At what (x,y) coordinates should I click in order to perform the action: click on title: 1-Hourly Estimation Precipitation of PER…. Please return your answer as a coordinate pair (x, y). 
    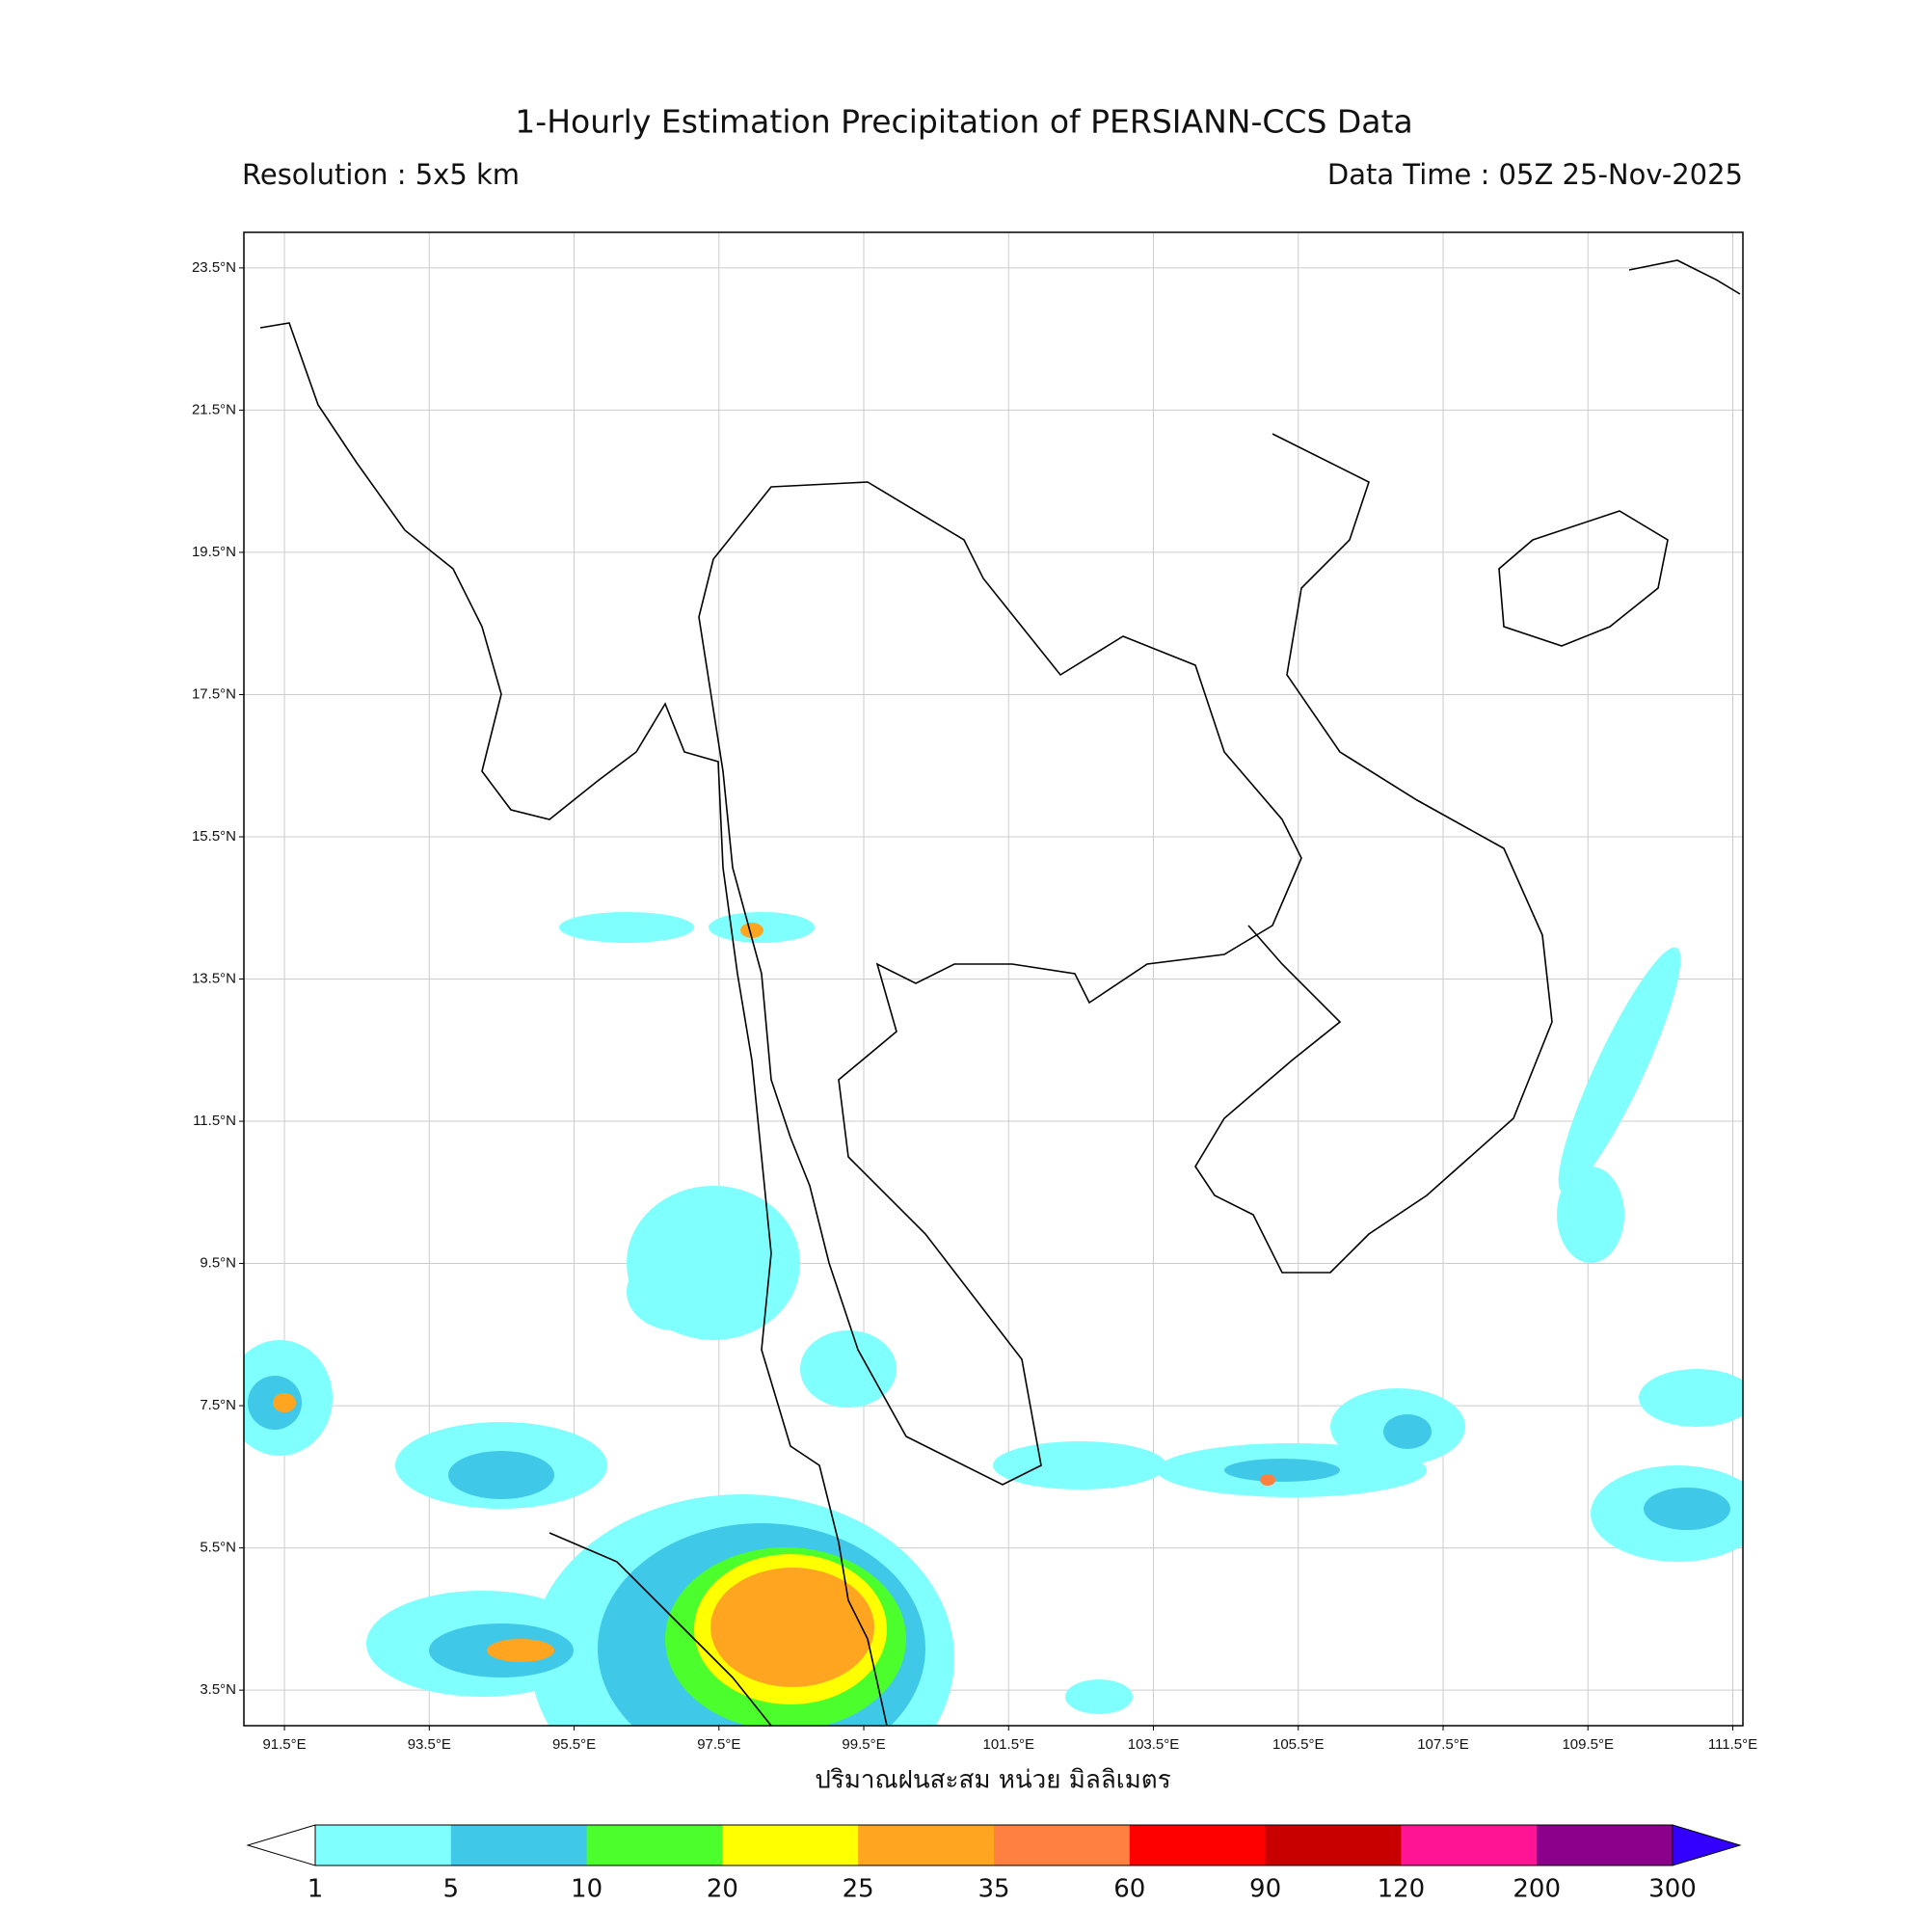
    Looking at the image, I should click on (963, 122).